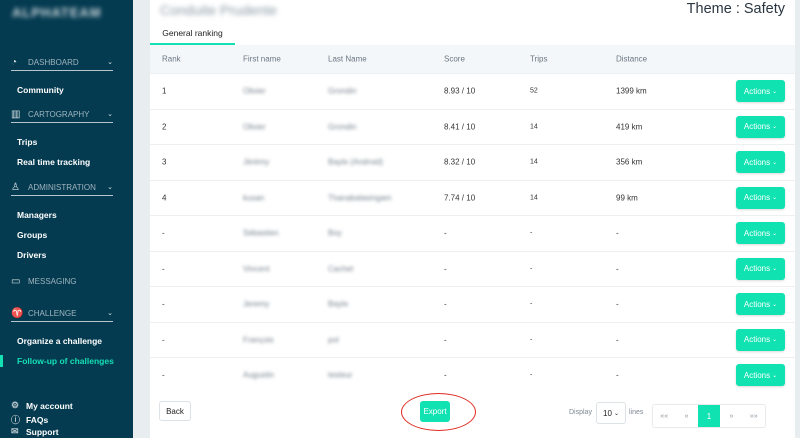 Image resolution: width=800 pixels, height=438 pixels. I want to click on cell-distance: 356 km, so click(629, 162).